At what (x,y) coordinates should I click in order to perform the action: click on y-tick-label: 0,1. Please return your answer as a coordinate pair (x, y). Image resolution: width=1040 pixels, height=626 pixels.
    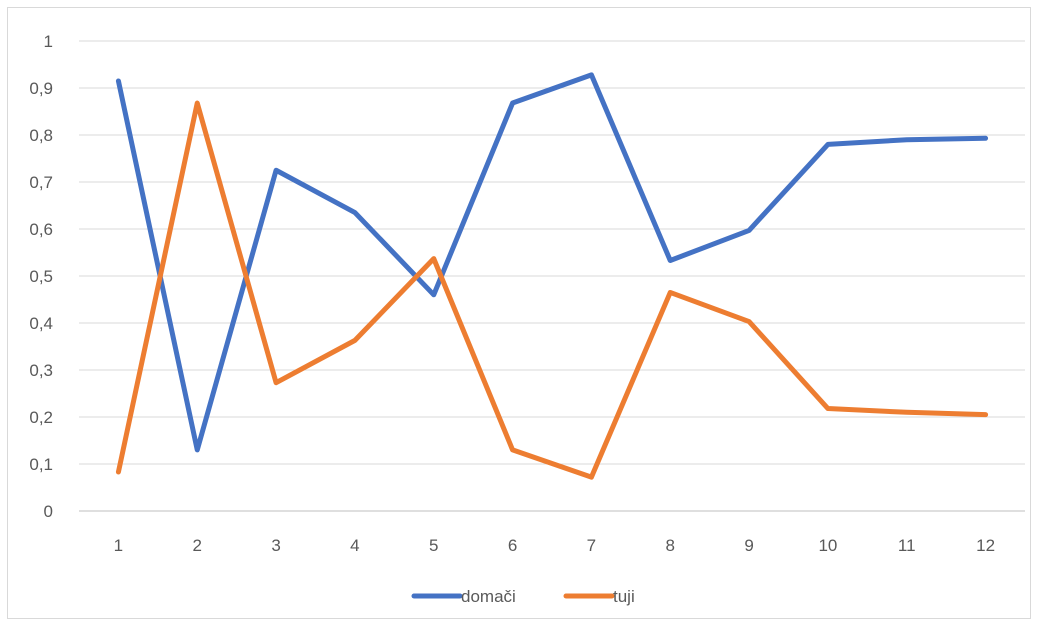
    Looking at the image, I should click on (41, 464).